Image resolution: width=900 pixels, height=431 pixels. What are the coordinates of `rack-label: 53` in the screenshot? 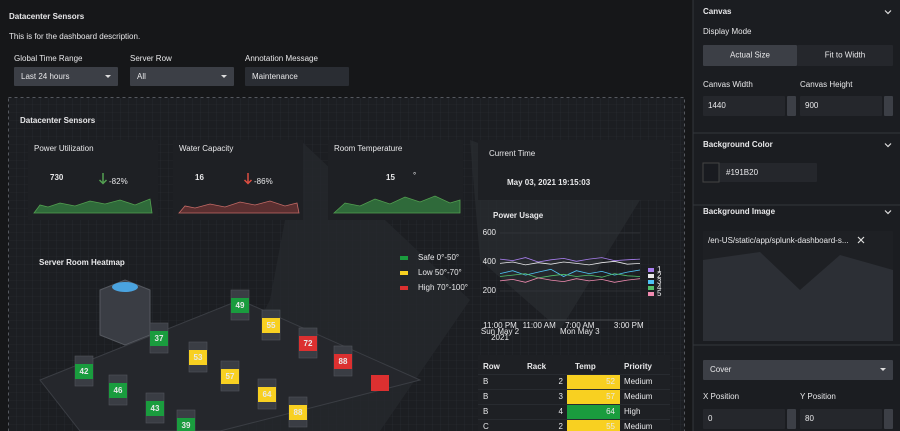 It's located at (198, 357).